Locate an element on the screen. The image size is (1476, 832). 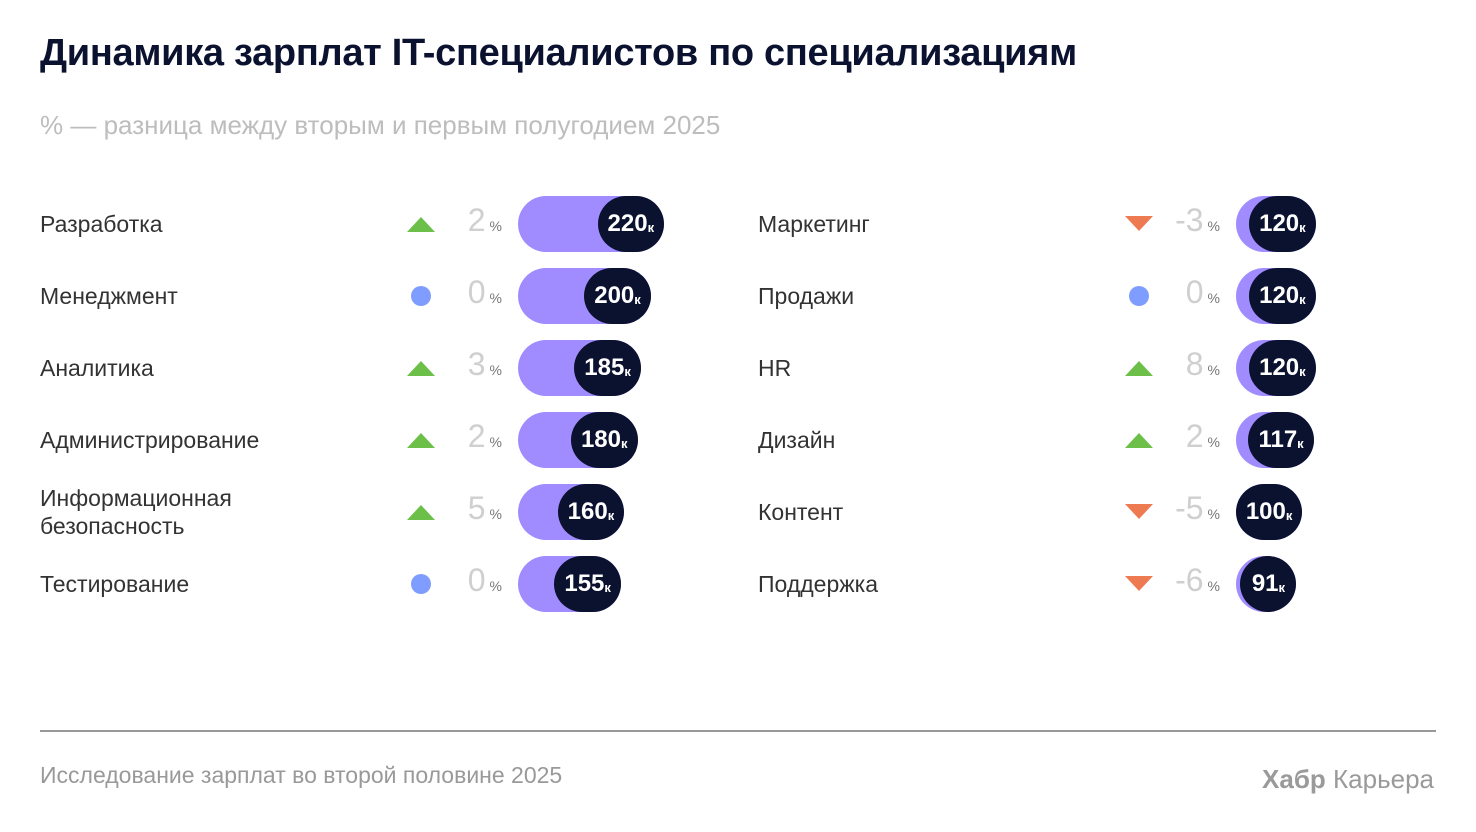
chart-row: Дизайн 2% 117 к is located at coordinates (1078, 440).